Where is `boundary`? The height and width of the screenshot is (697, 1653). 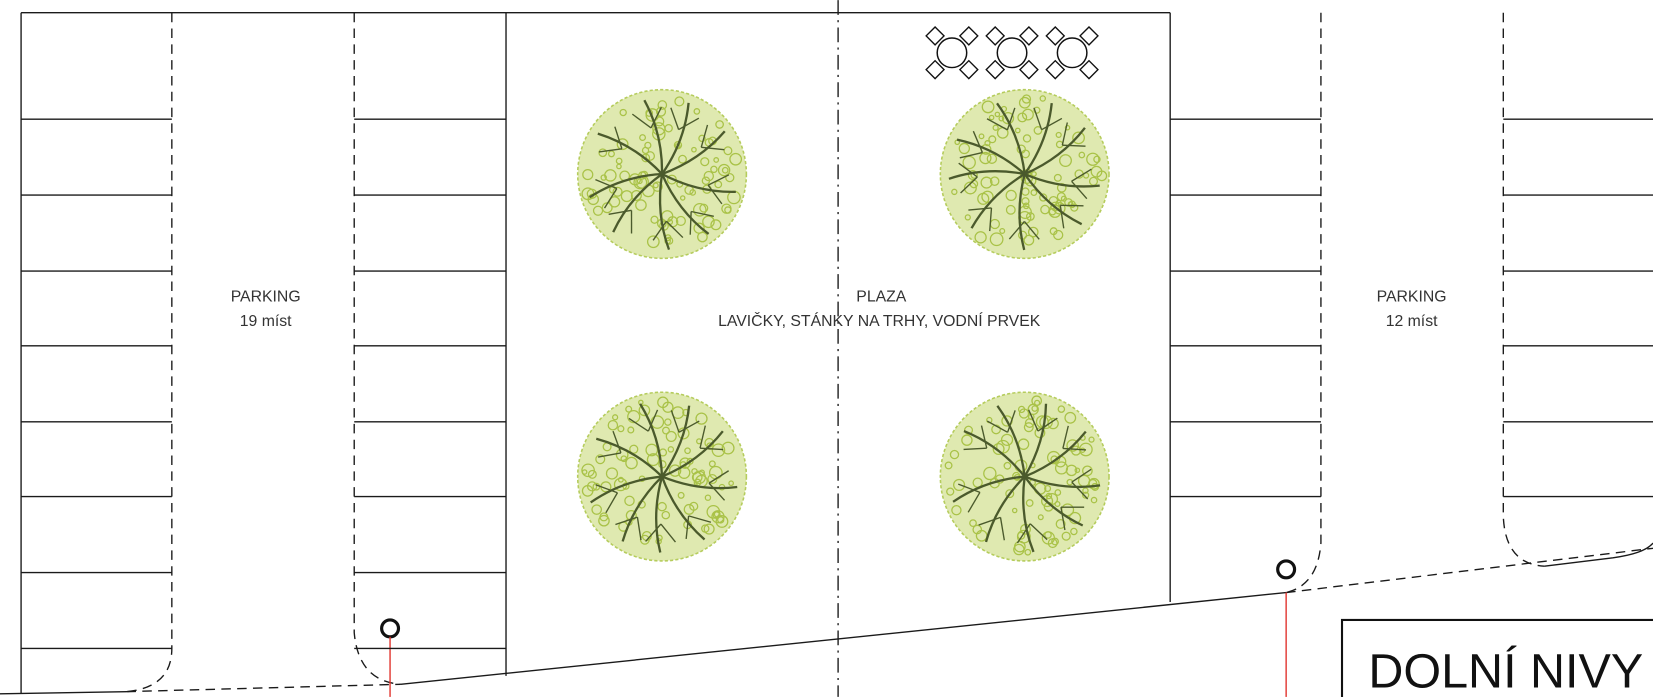
boundary is located at coordinates (63, 692).